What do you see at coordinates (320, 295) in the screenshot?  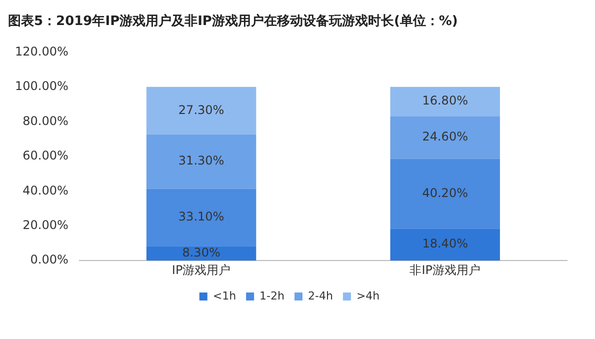 I see `legend-label: 2-4h` at bounding box center [320, 295].